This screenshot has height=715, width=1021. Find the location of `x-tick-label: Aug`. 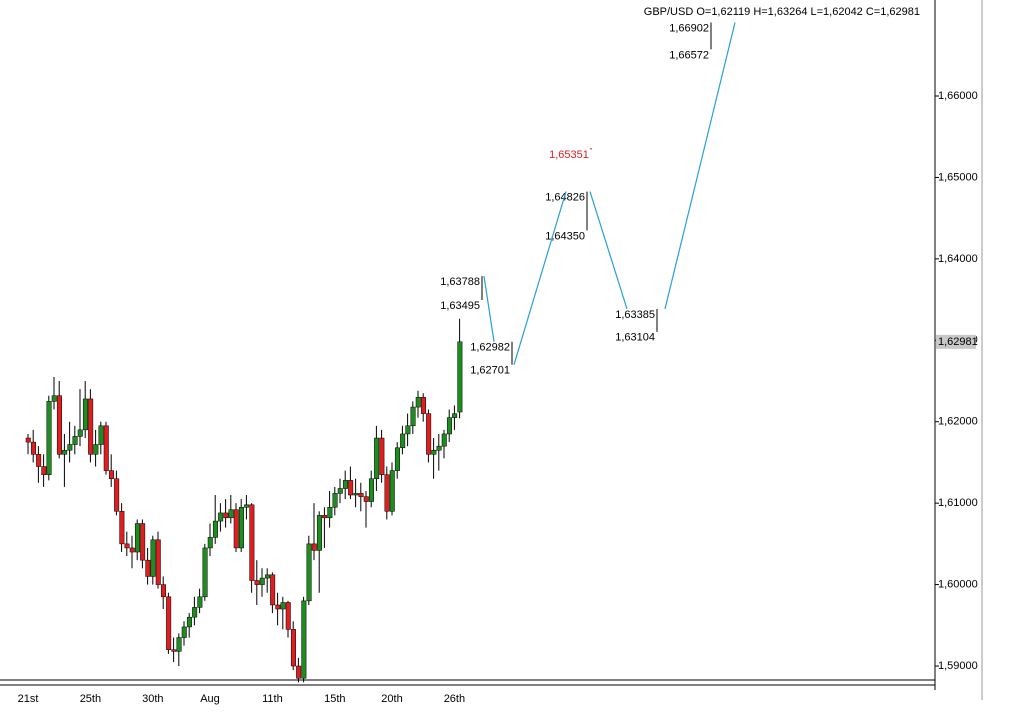

x-tick-label: Aug is located at coordinates (210, 699).